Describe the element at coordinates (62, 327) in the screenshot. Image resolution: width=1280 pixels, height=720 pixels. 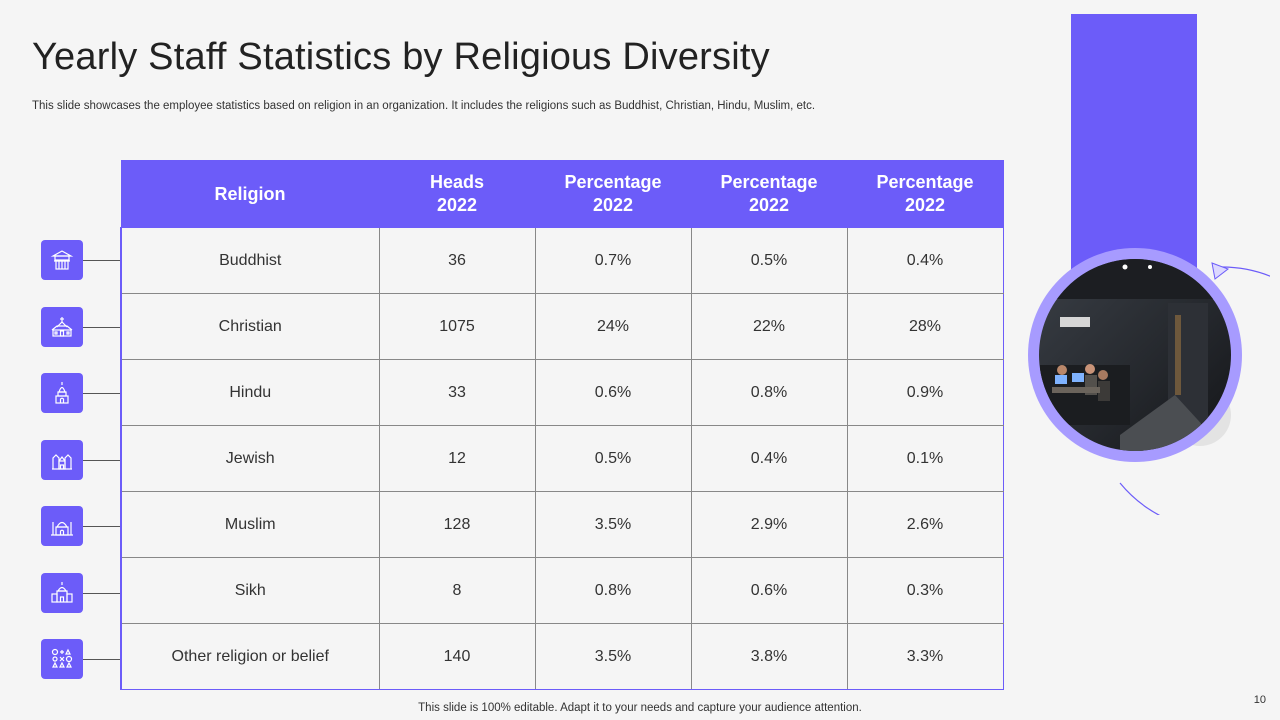
I see `church-icon` at that location.